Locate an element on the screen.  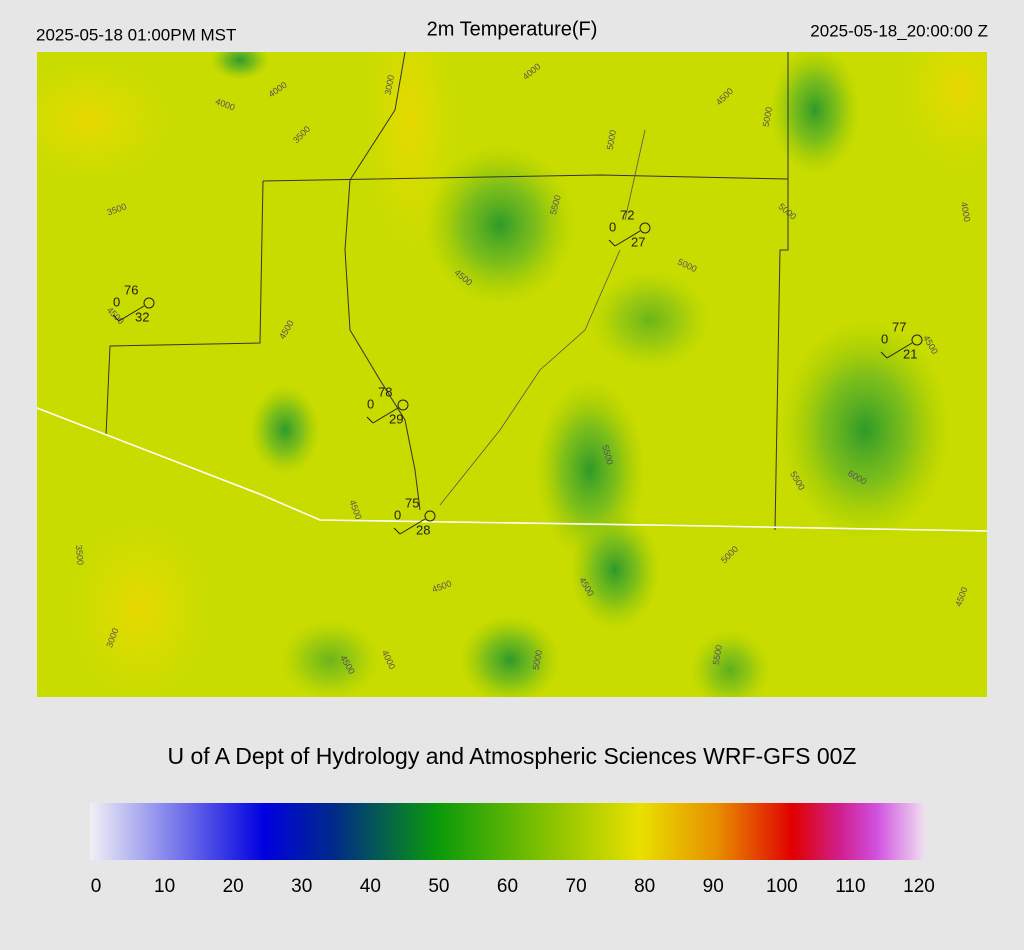
wind-speed: 29 is located at coordinates (396, 418).